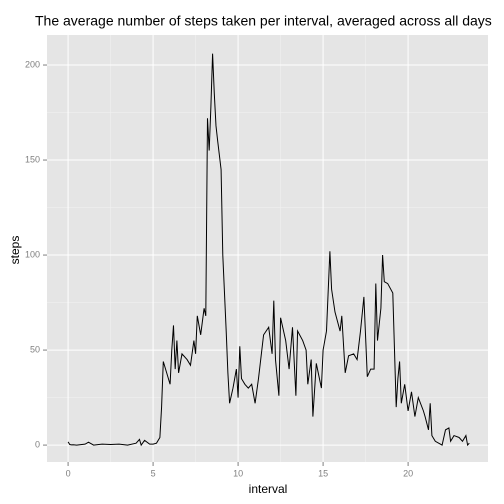 This screenshot has height=504, width=504. What do you see at coordinates (153, 473) in the screenshot?
I see `x-tick-label: 5` at bounding box center [153, 473].